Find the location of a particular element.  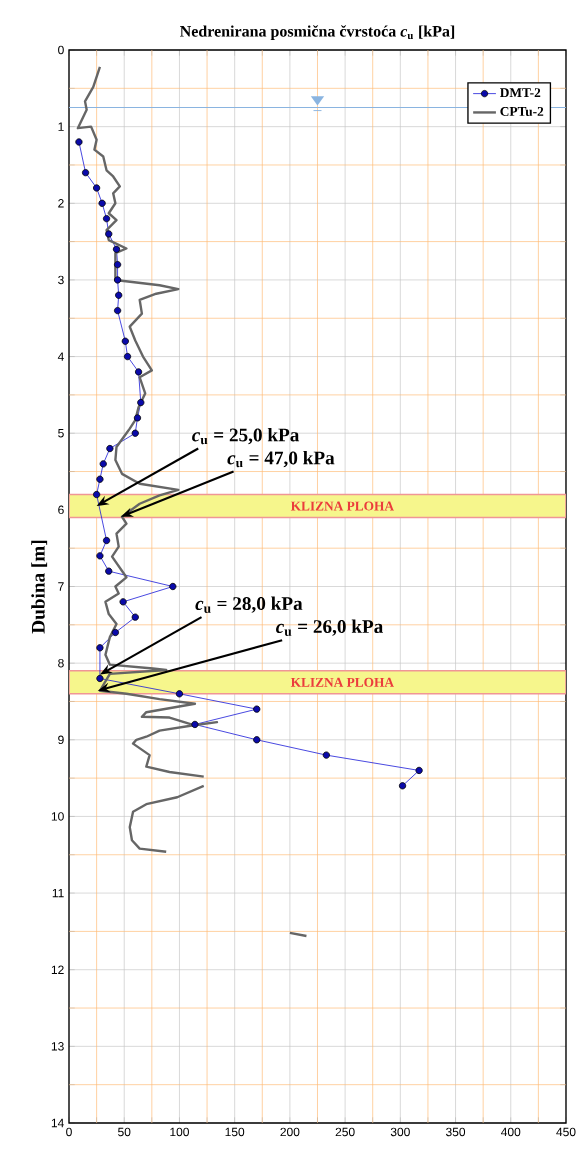

y-tick-label: 14 is located at coordinates (57, 1123).